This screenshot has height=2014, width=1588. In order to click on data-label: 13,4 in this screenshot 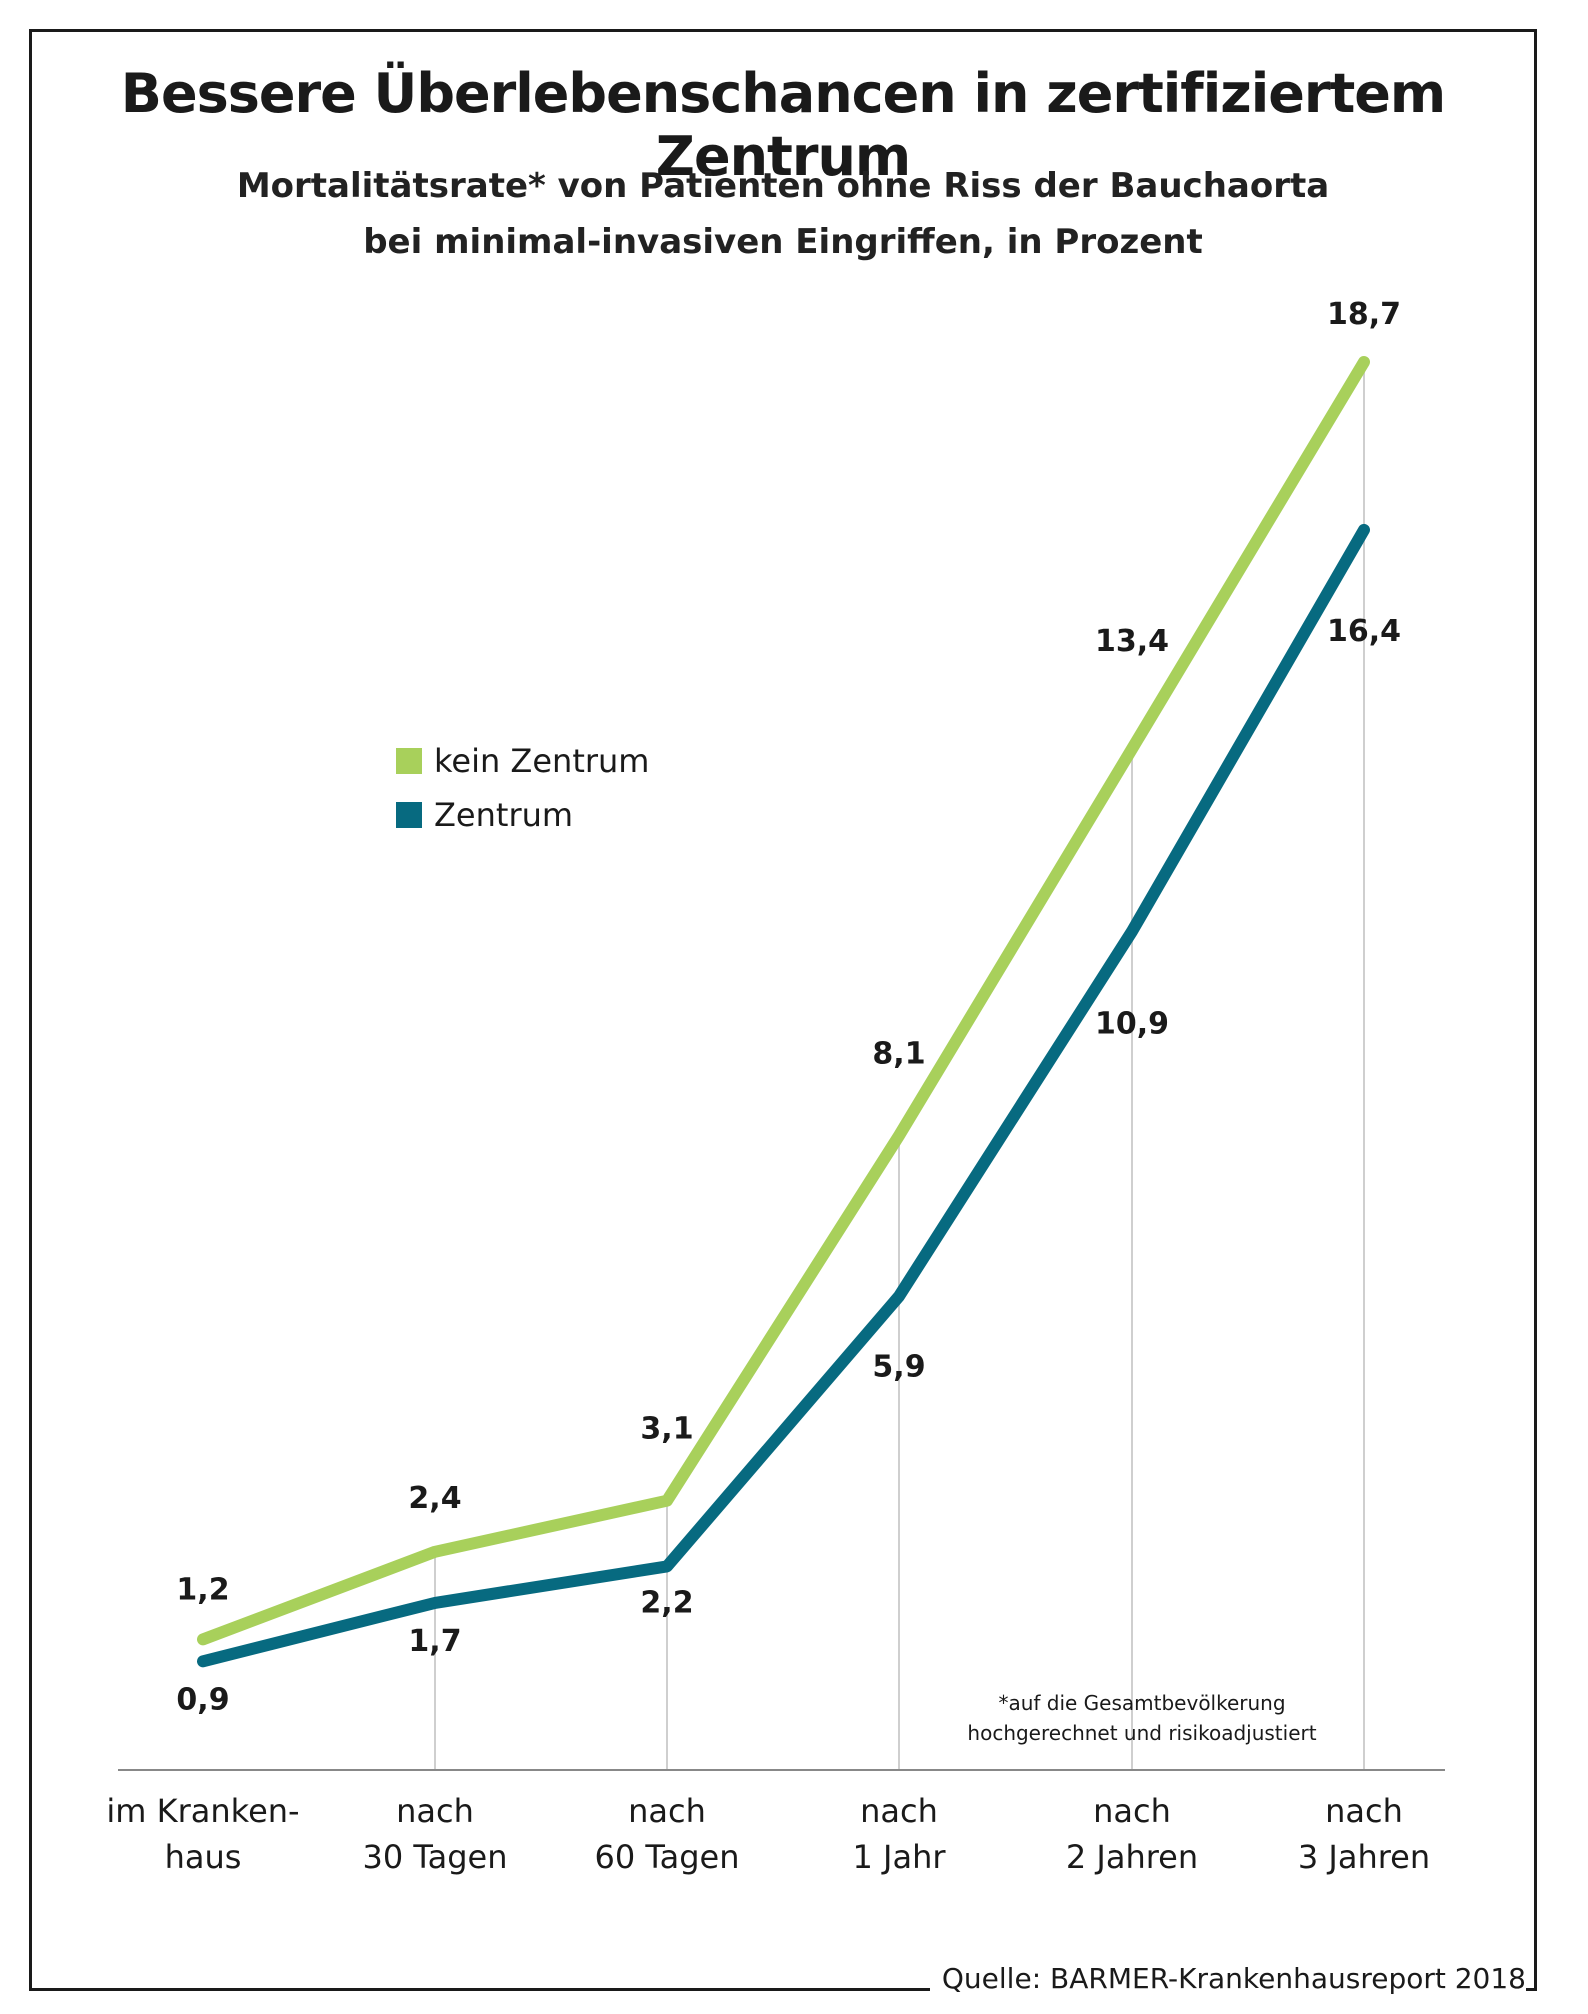, I will do `click(1132, 641)`.